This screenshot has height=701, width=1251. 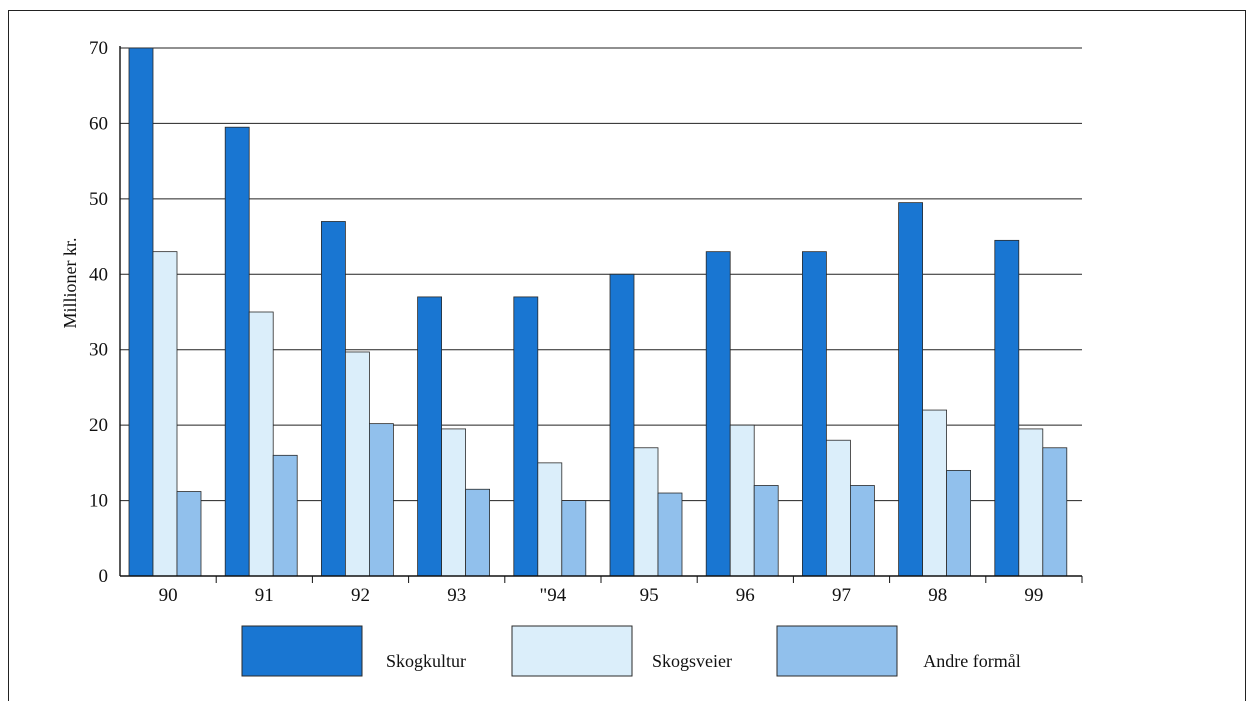 I want to click on y-tick-label: 0, so click(x=104, y=576).